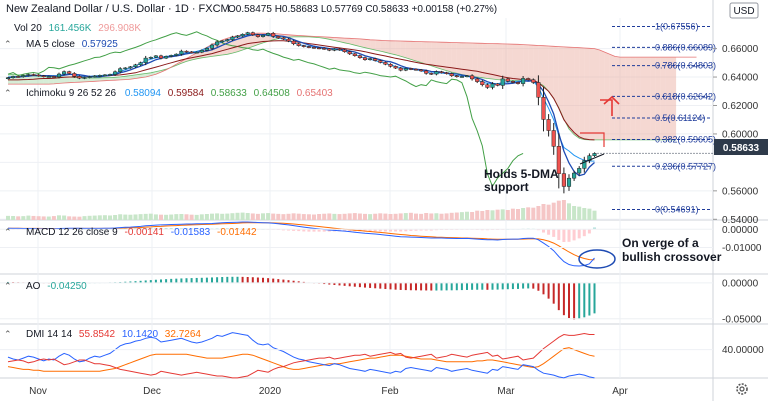 Image resolution: width=768 pixels, height=406 pixels. Describe the element at coordinates (606, 107) in the screenshot. I see `forecast-arrow` at that location.